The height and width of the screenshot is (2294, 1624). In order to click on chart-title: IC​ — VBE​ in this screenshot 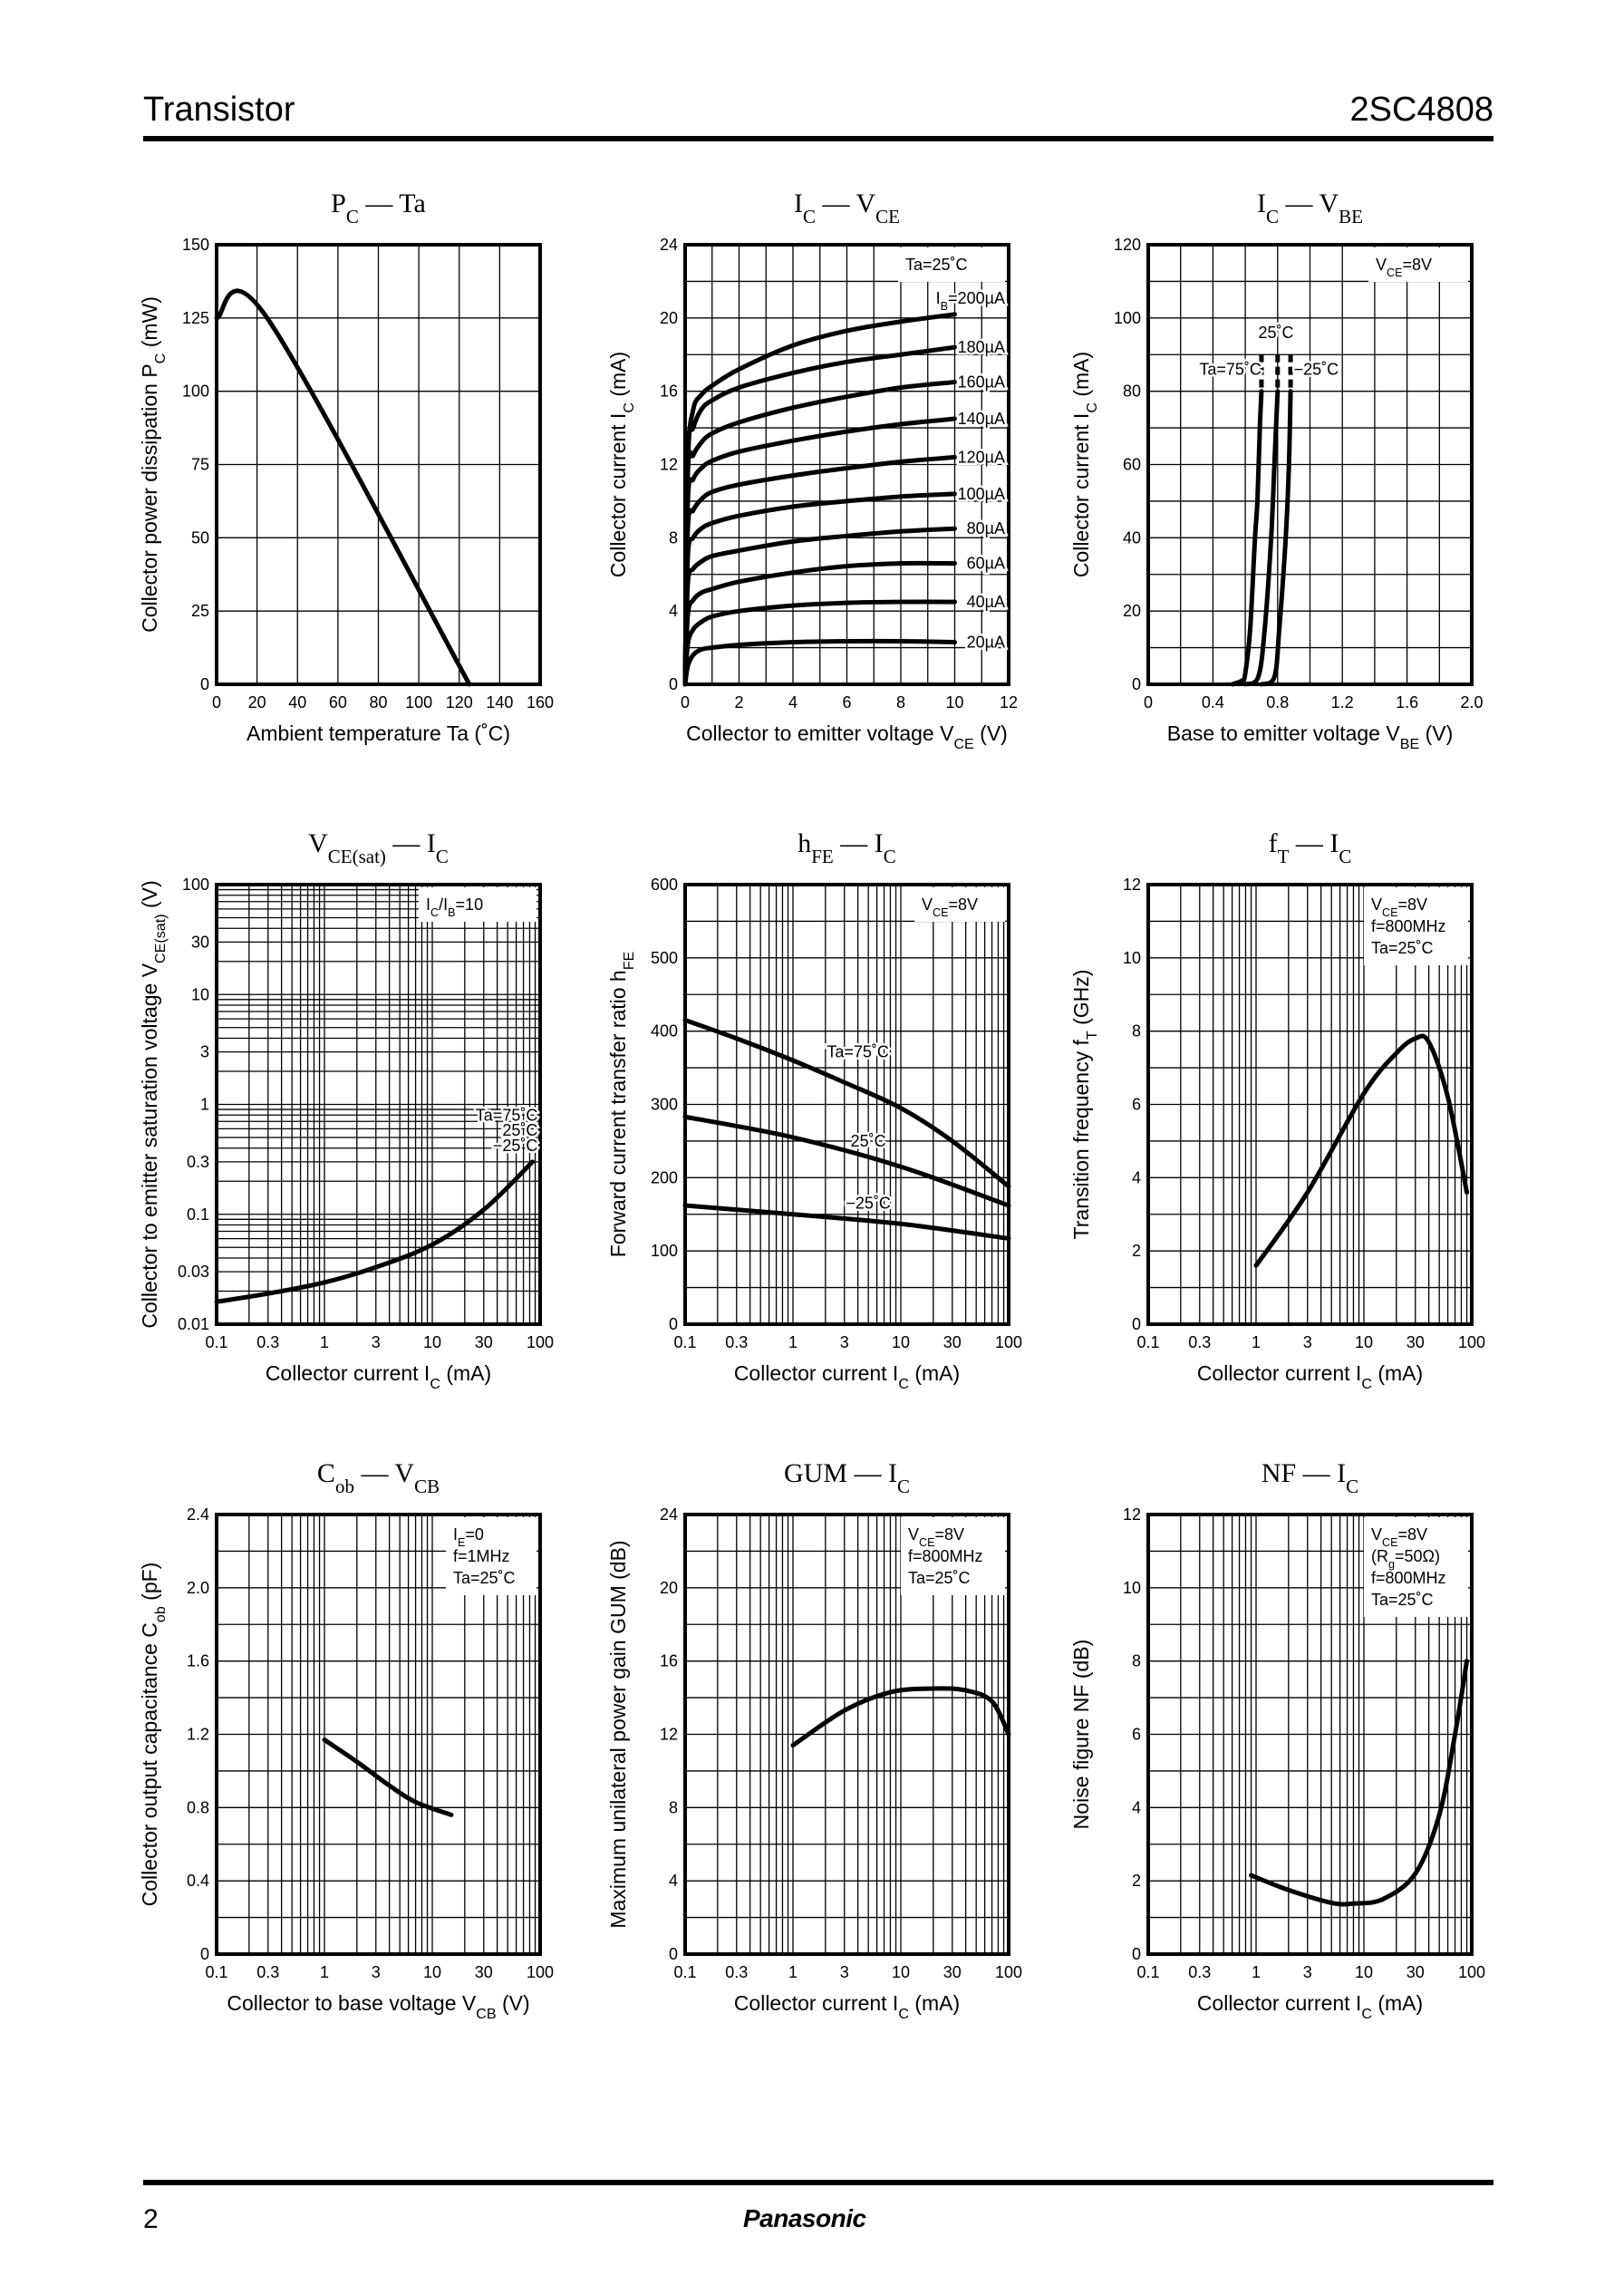, I will do `click(1310, 208)`.